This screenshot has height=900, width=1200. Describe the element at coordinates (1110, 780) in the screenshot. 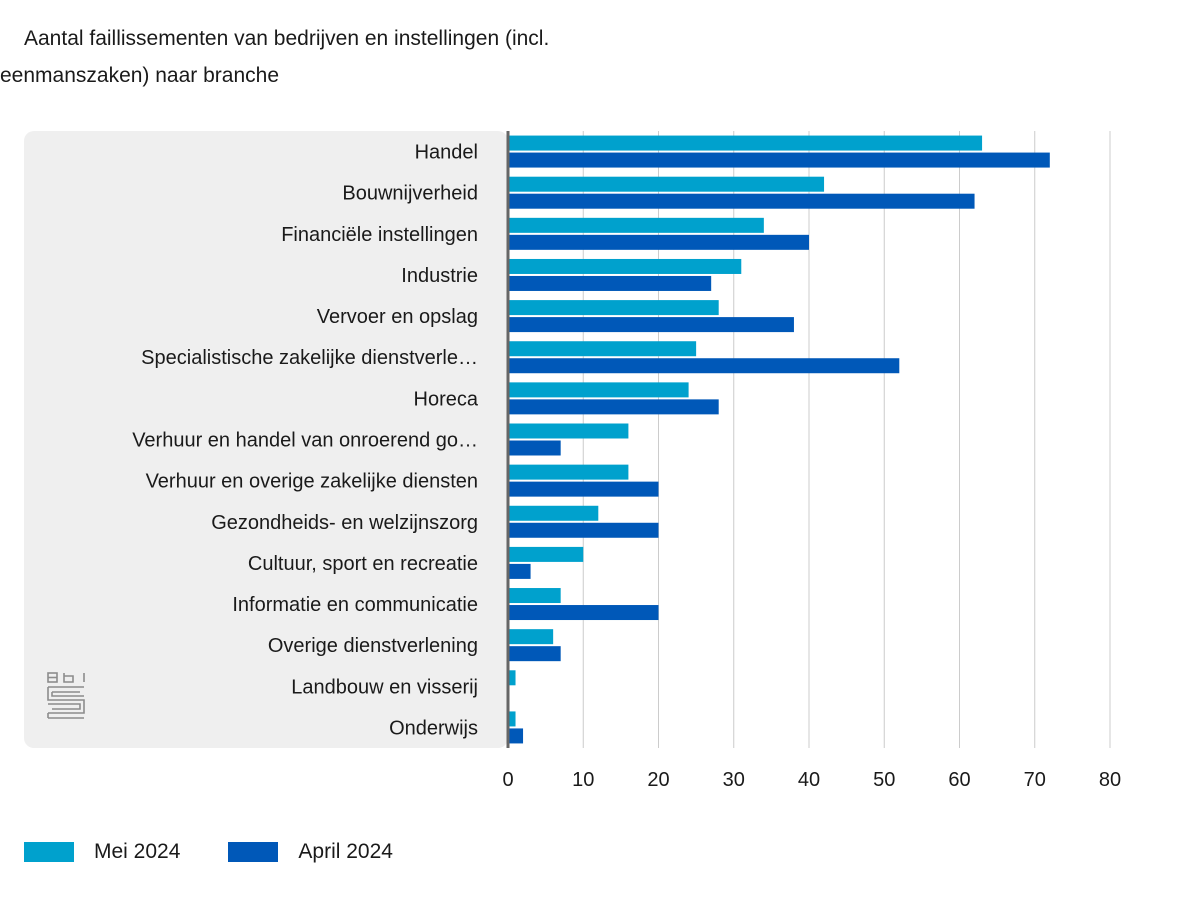

I see `x-tick-label: 80` at that location.